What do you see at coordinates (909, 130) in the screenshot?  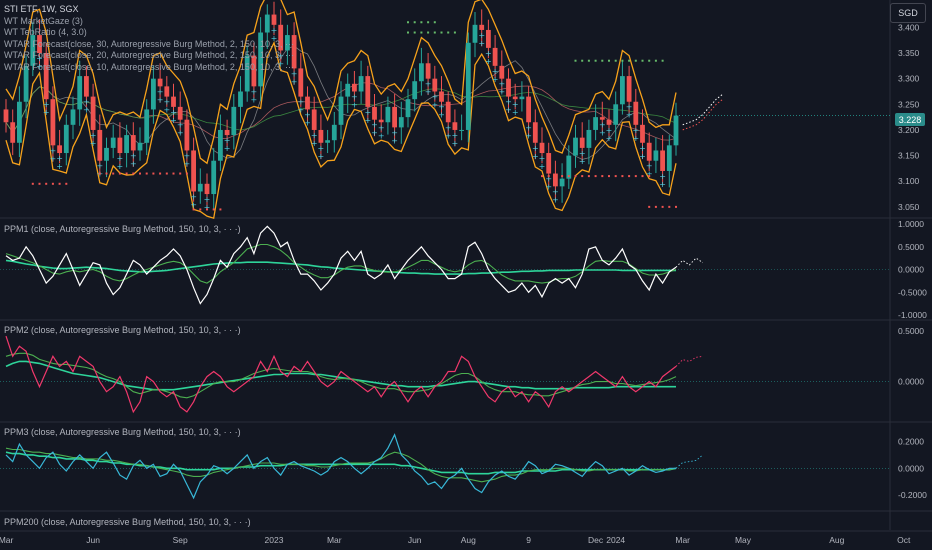 I see `price-tick-label: 3.200` at bounding box center [909, 130].